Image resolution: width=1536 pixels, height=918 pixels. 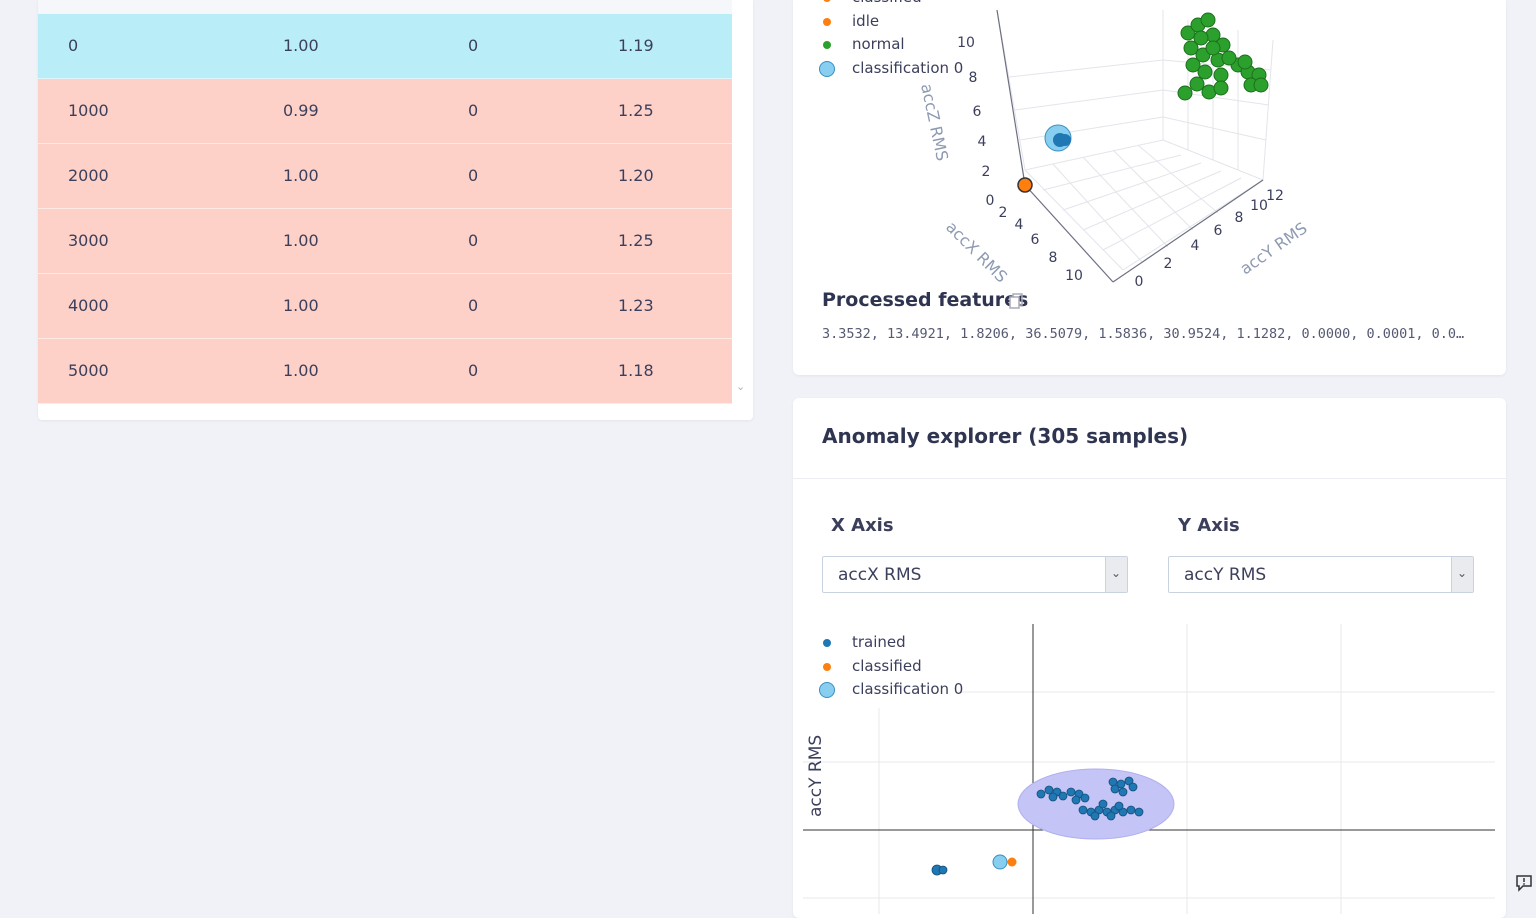 What do you see at coordinates (1019, 225) in the screenshot?
I see `x-tick: 4` at bounding box center [1019, 225].